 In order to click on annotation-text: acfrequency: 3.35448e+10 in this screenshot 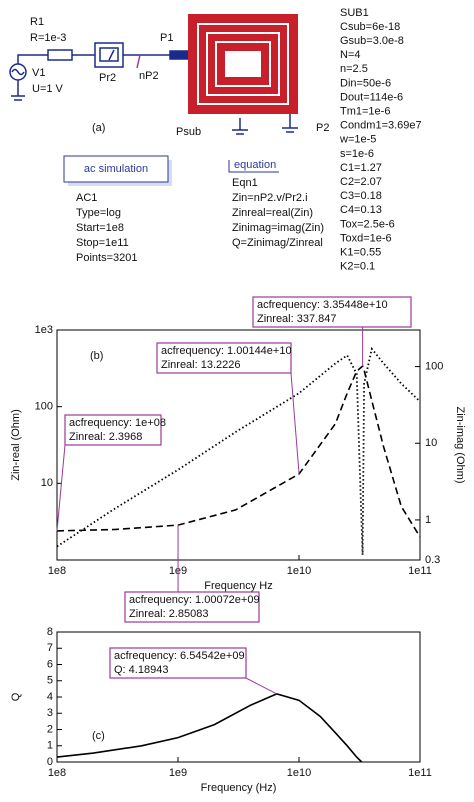, I will do `click(322, 305)`.